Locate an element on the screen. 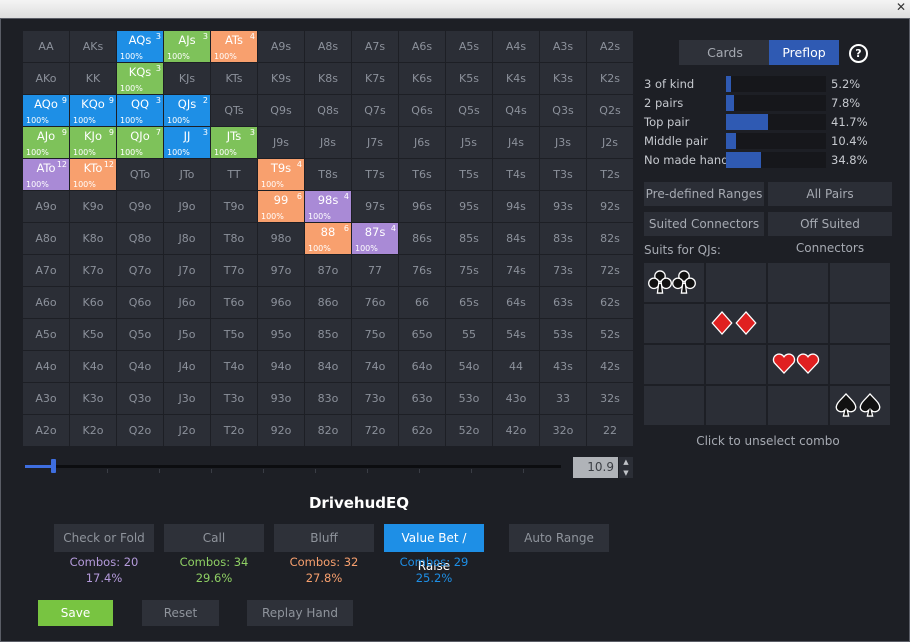 The width and height of the screenshot is (910, 642). hand-cell: J9s is located at coordinates (281, 142).